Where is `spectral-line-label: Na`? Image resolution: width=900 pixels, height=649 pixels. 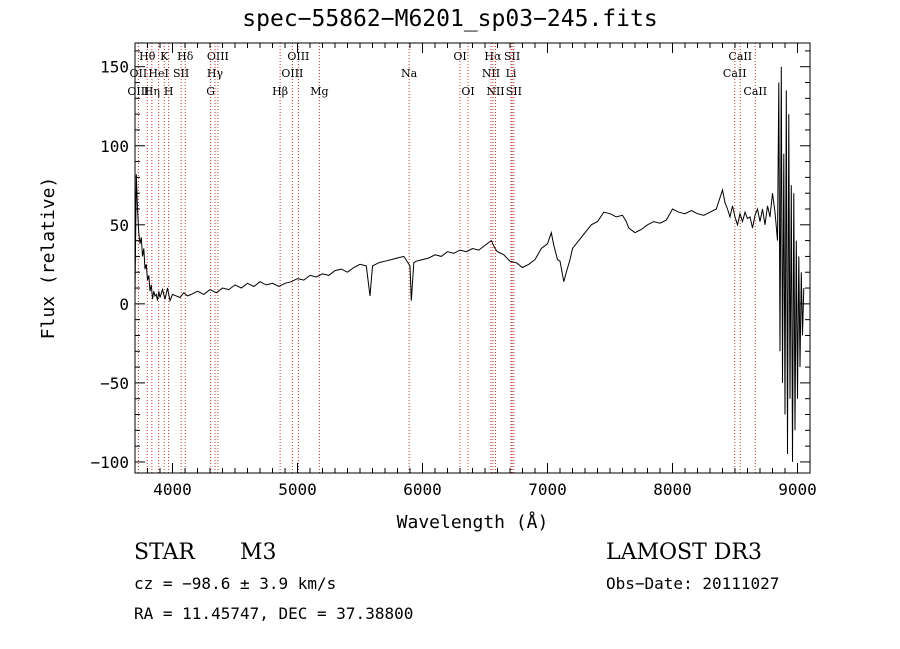
spectral-line-label: Na is located at coordinates (409, 73).